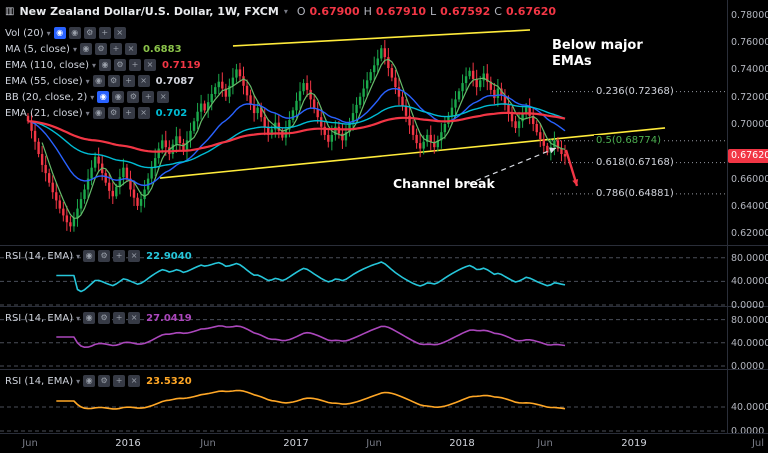 The width and height of the screenshot is (768, 453). Describe the element at coordinates (465, 11) in the screenshot. I see `ohlc-value: 0.67592` at that location.